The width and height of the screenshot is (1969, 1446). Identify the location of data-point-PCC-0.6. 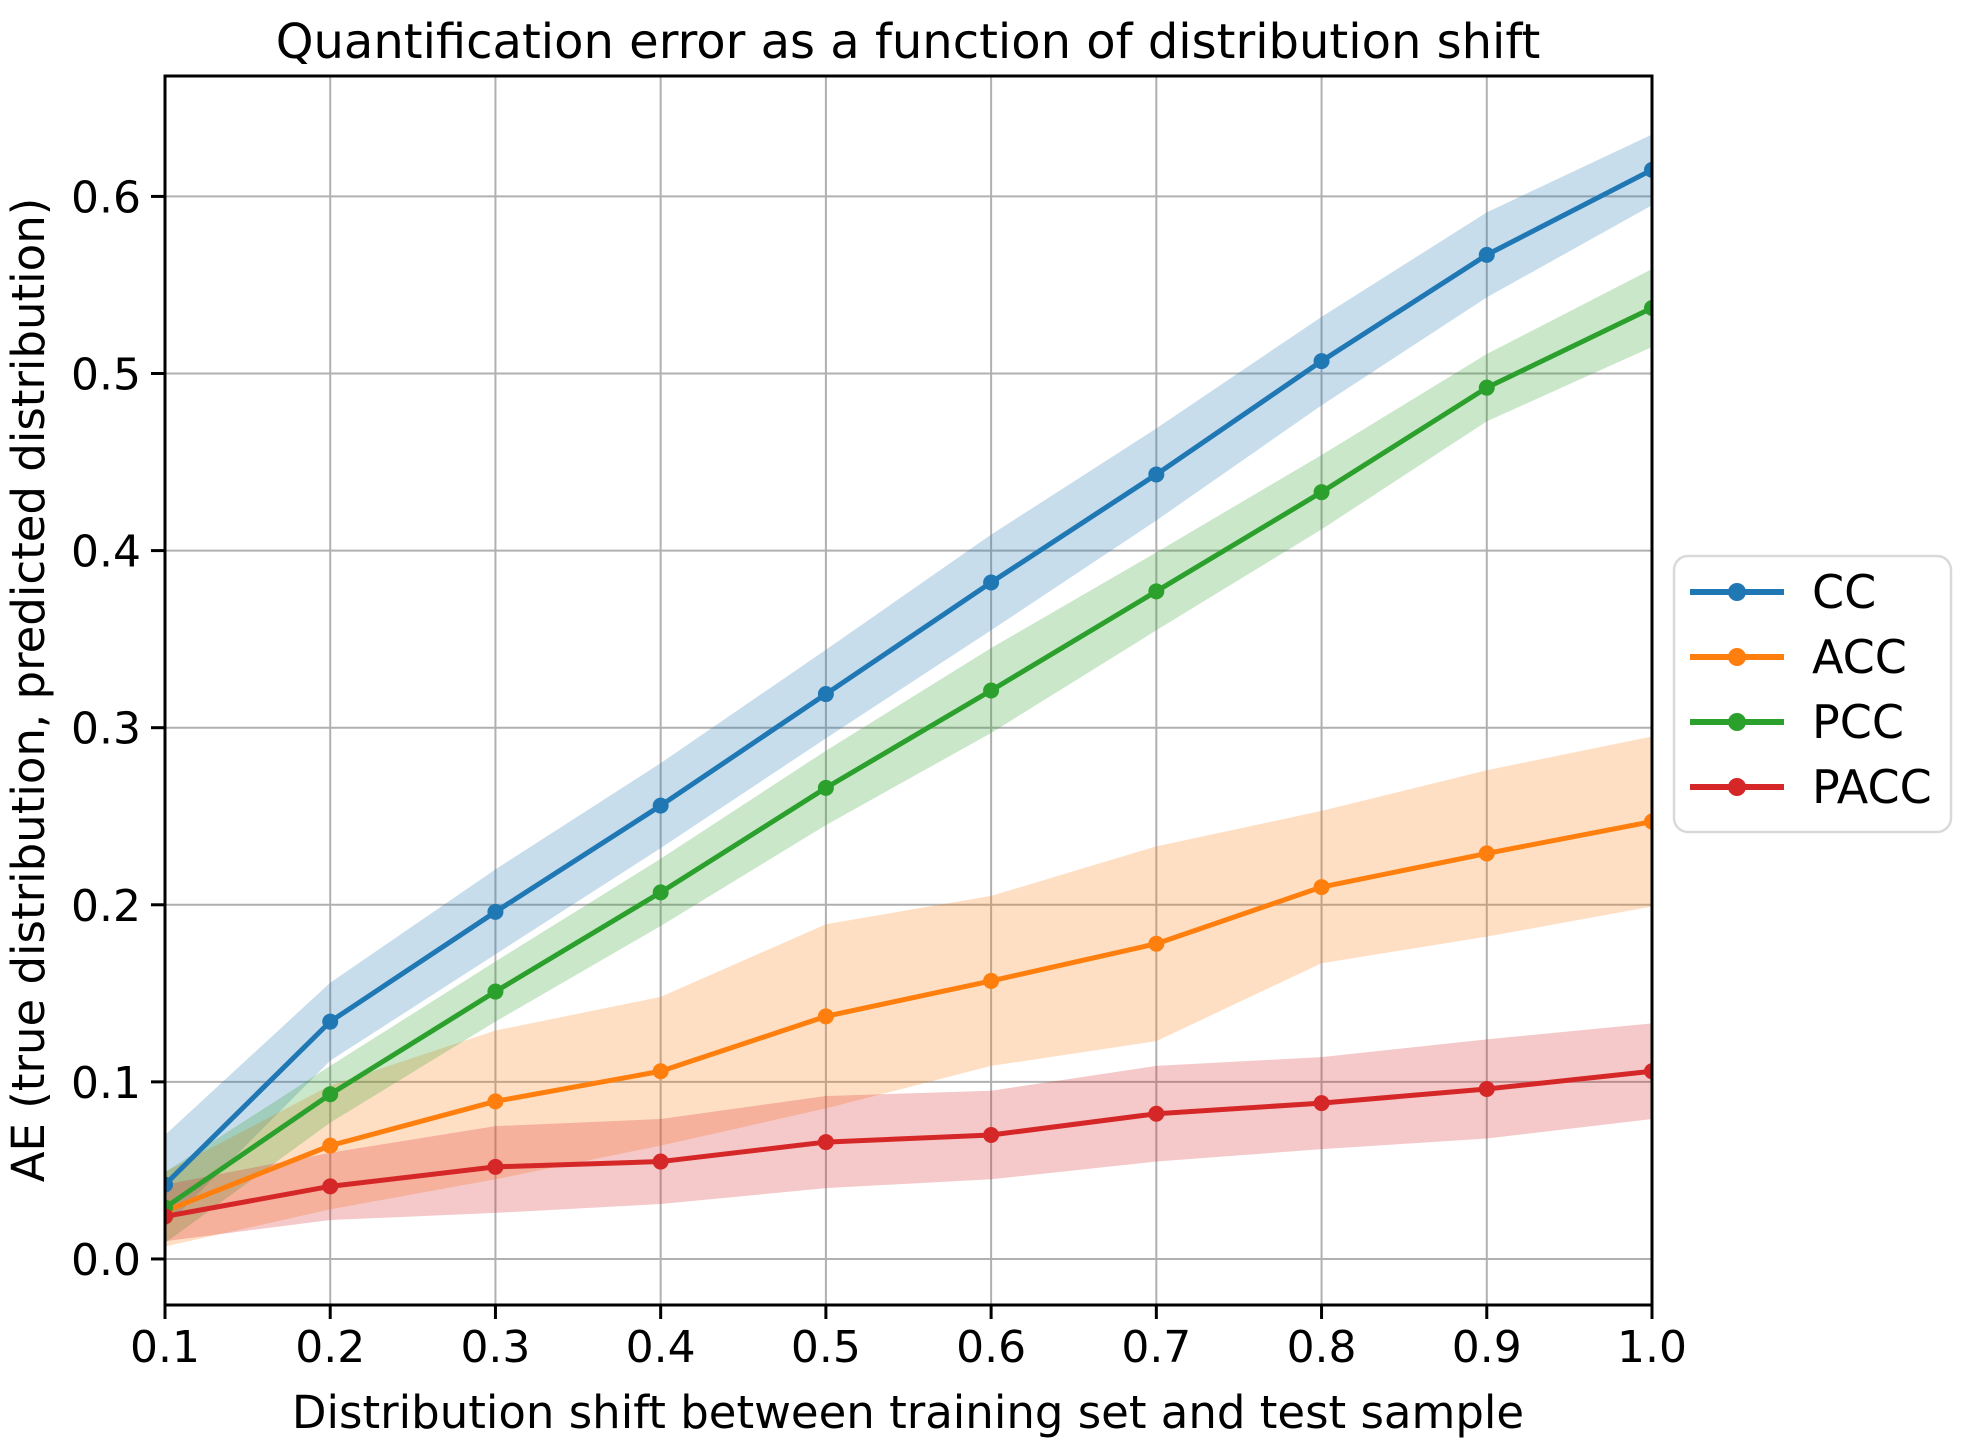
(991, 690).